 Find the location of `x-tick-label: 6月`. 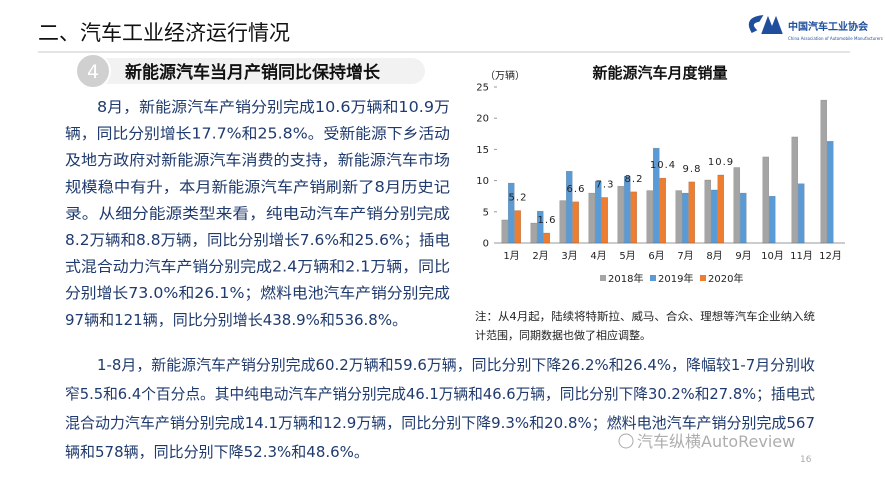

x-tick-label: 6月 is located at coordinates (656, 256).